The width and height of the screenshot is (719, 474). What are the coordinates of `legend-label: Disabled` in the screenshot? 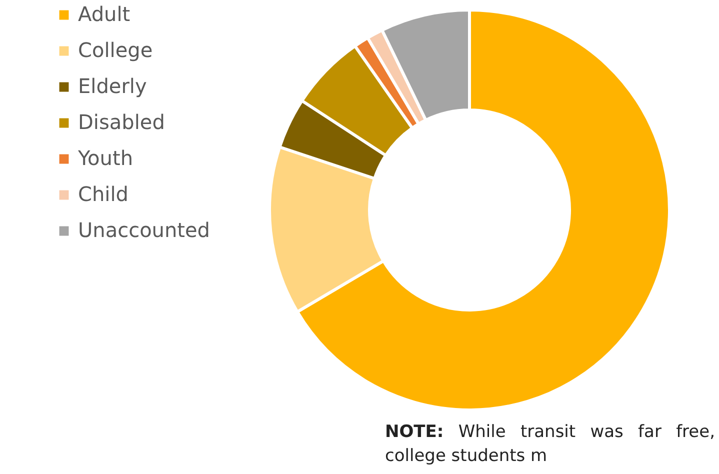 It's located at (121, 122).